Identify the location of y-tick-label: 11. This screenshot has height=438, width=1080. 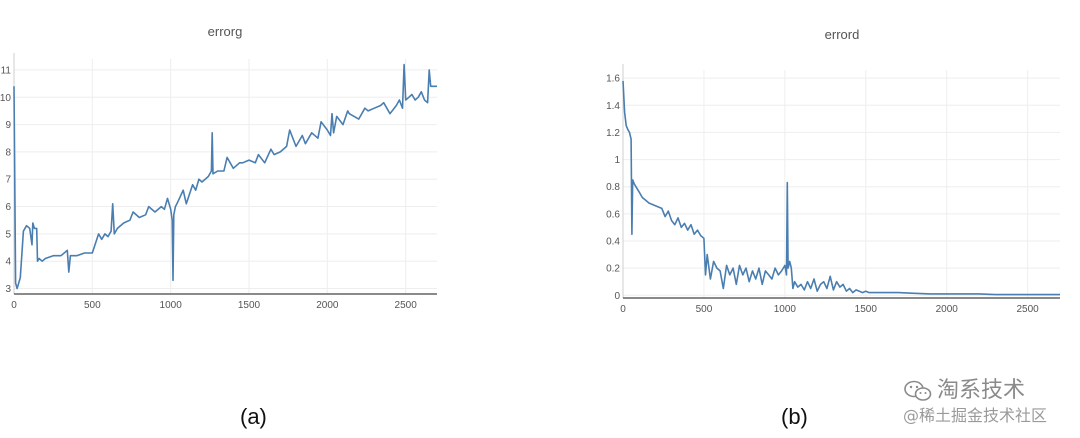
(6, 70).